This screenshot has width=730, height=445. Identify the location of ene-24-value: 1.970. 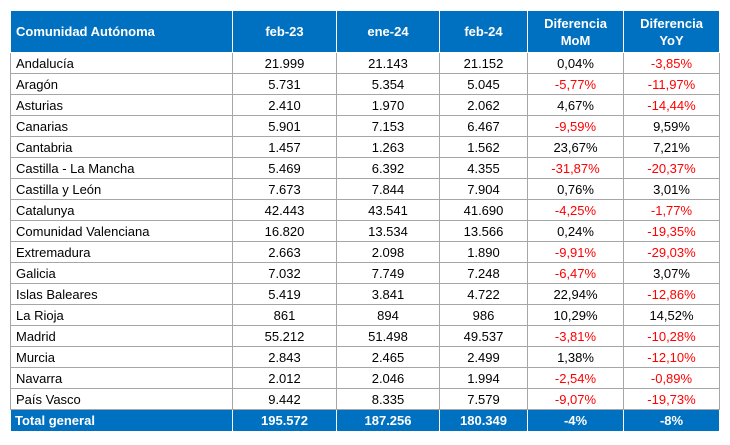
(388, 105).